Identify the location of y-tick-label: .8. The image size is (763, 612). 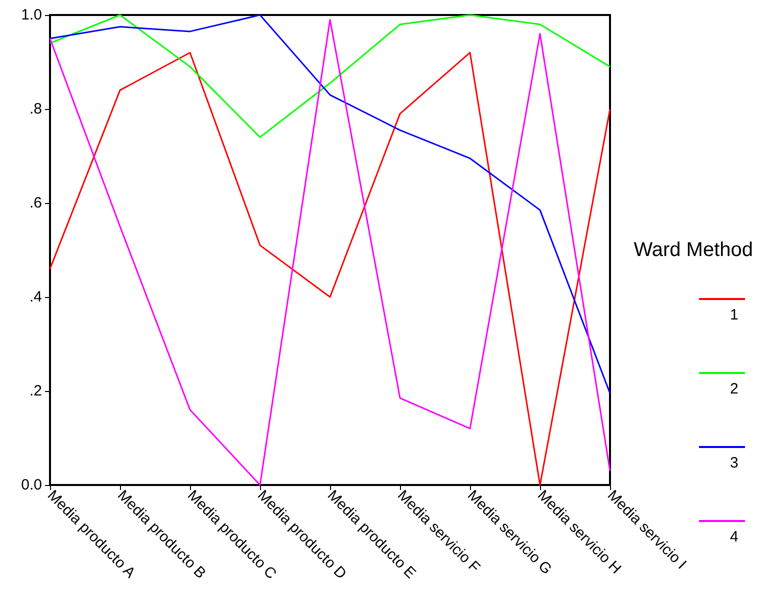
(35, 109).